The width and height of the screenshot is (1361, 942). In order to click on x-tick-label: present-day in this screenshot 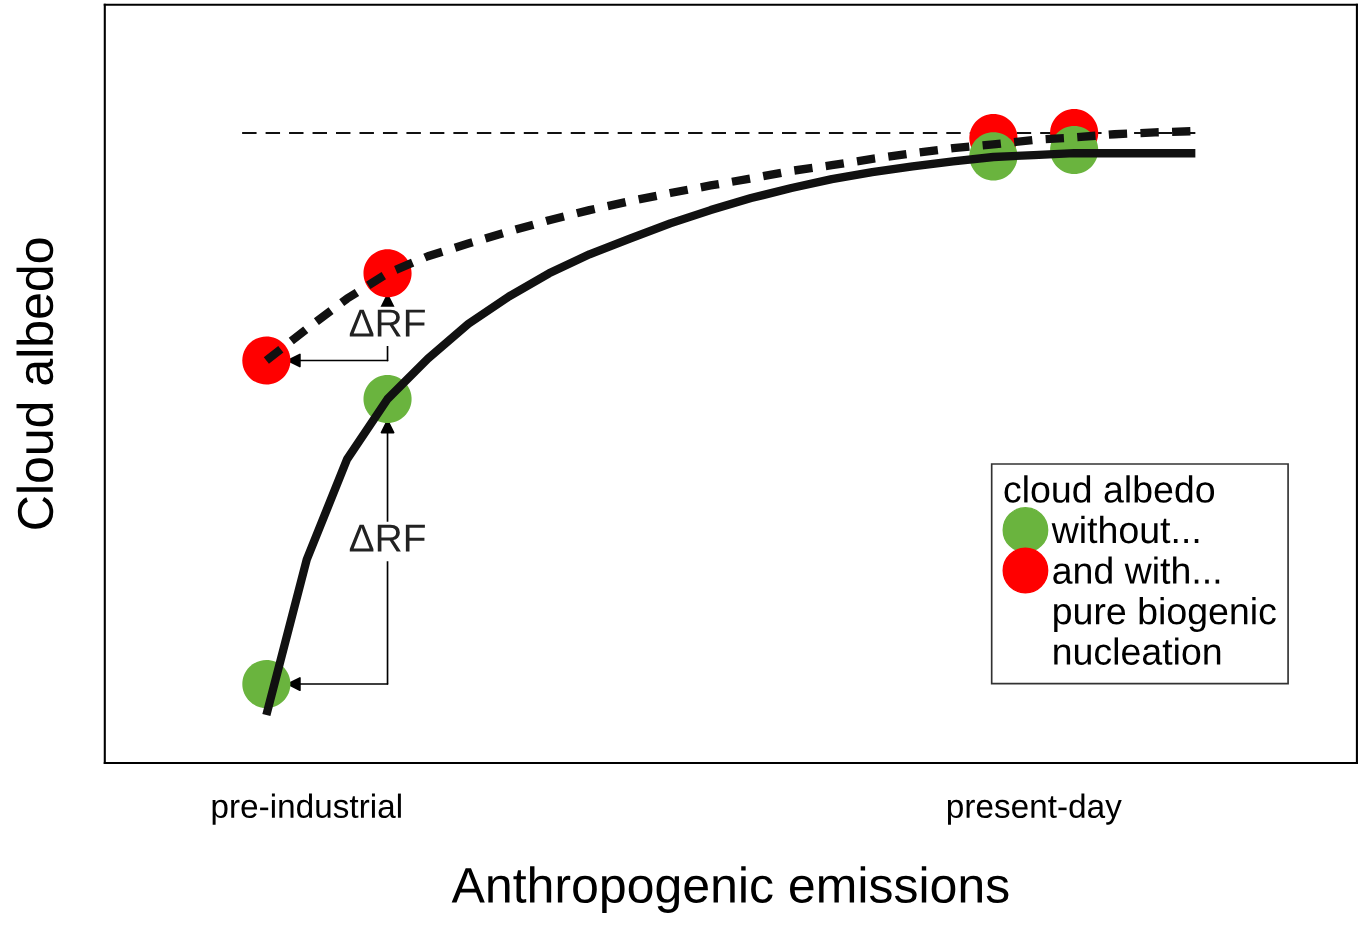, I will do `click(1034, 809)`.